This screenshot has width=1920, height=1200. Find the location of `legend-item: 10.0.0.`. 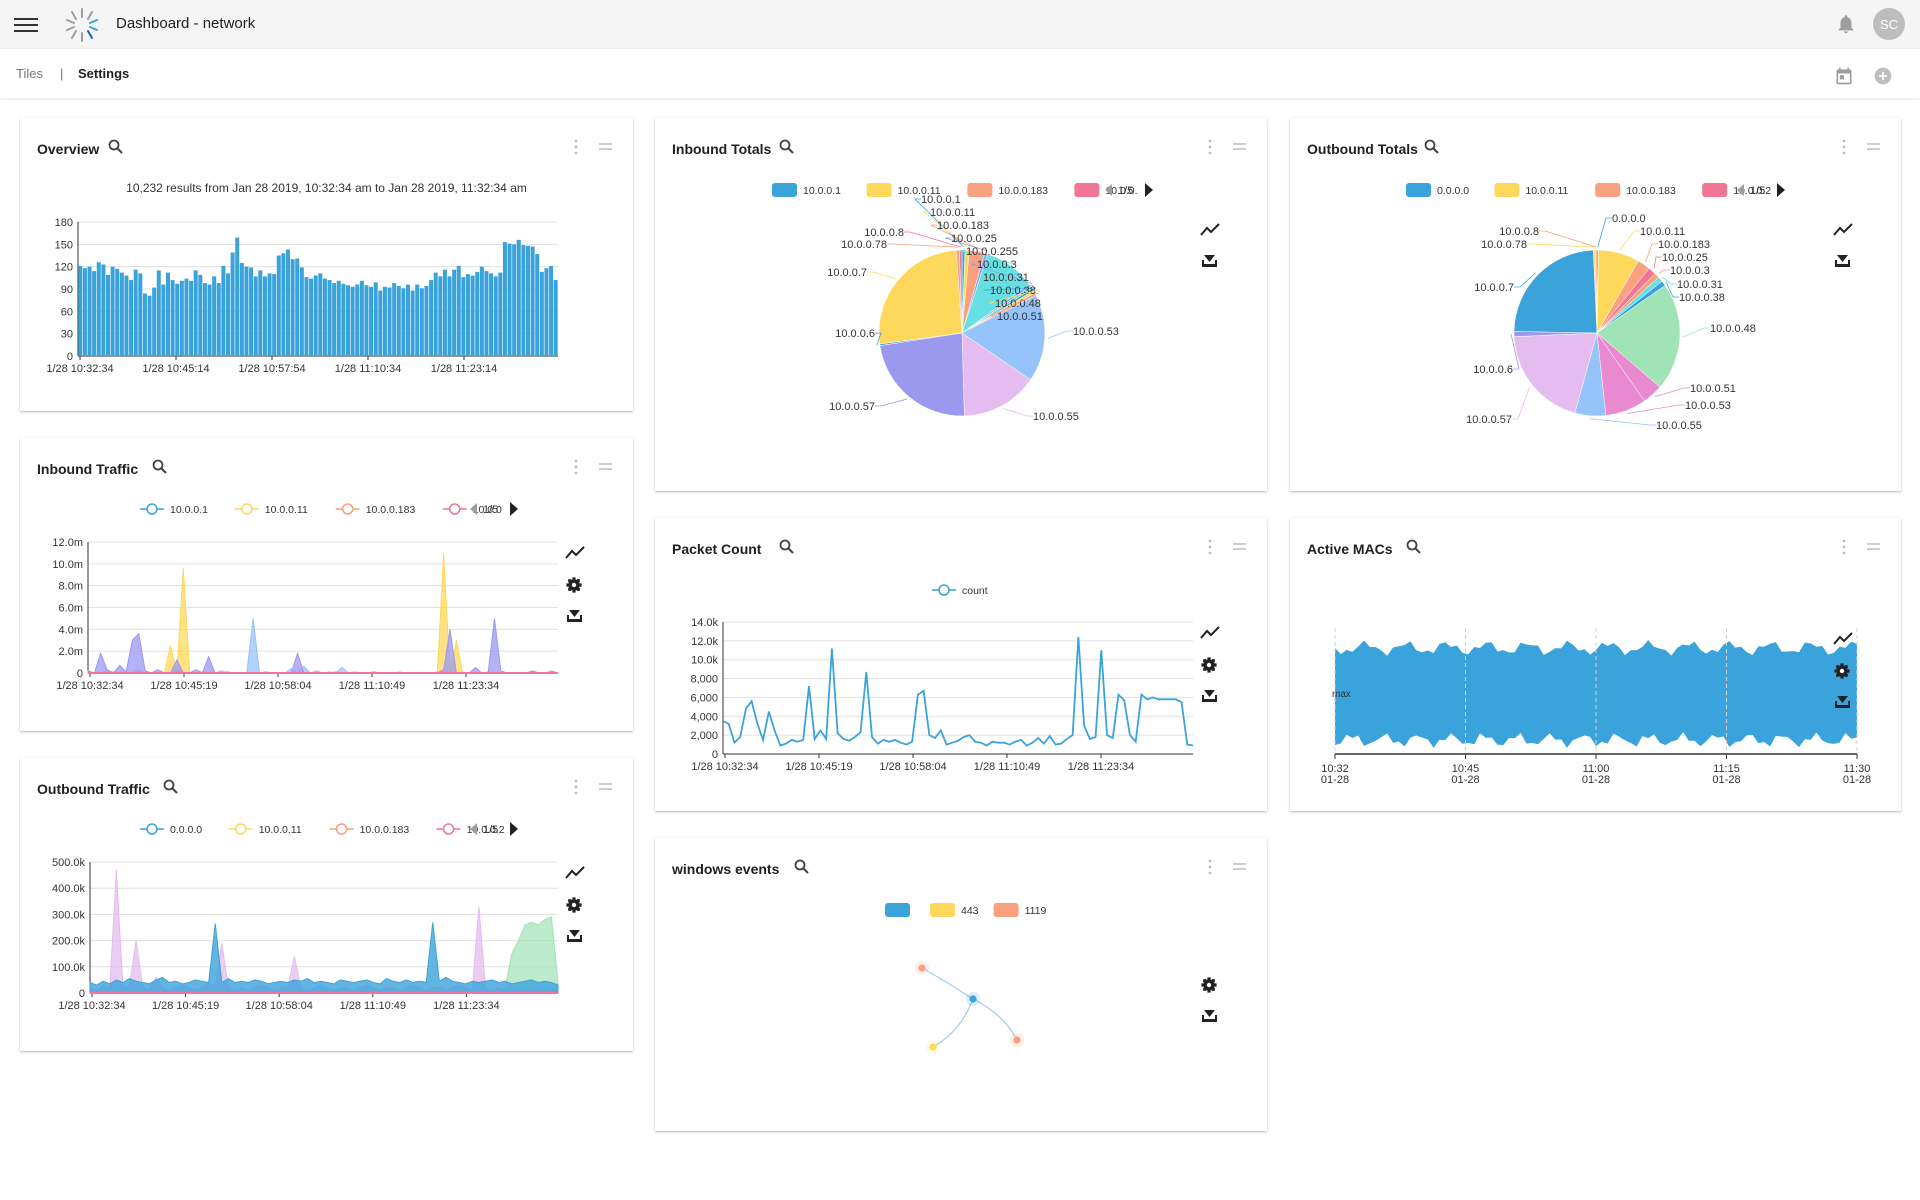

legend-item: 10.0.0. is located at coordinates (1106, 190).